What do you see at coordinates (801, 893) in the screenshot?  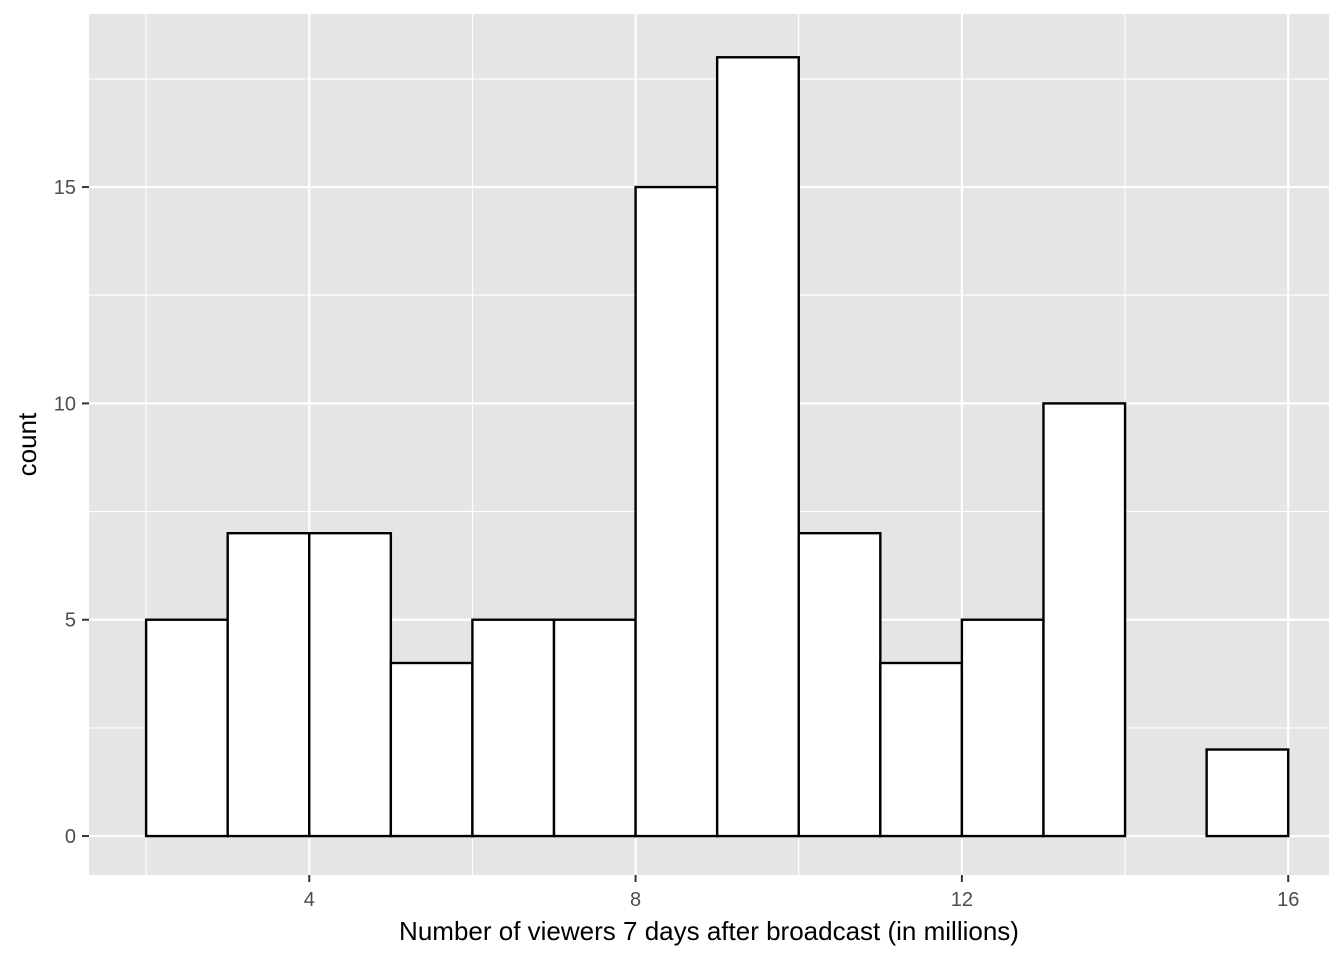 I see `x-axis: 4 8 12 16` at bounding box center [801, 893].